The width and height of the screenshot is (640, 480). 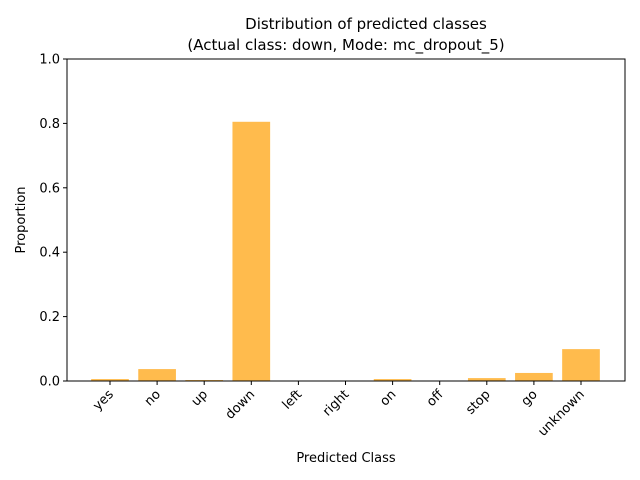 What do you see at coordinates (486, 379) in the screenshot?
I see `bar-stop` at bounding box center [486, 379].